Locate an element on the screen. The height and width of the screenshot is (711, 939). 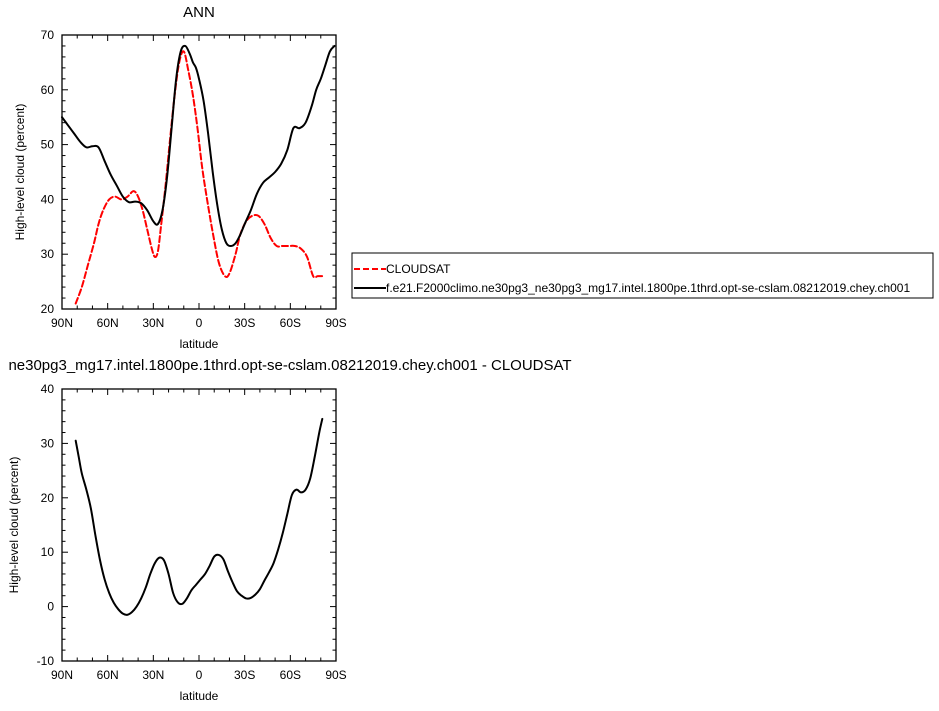
top-x-axis-label: latitude is located at coordinates (199, 344).